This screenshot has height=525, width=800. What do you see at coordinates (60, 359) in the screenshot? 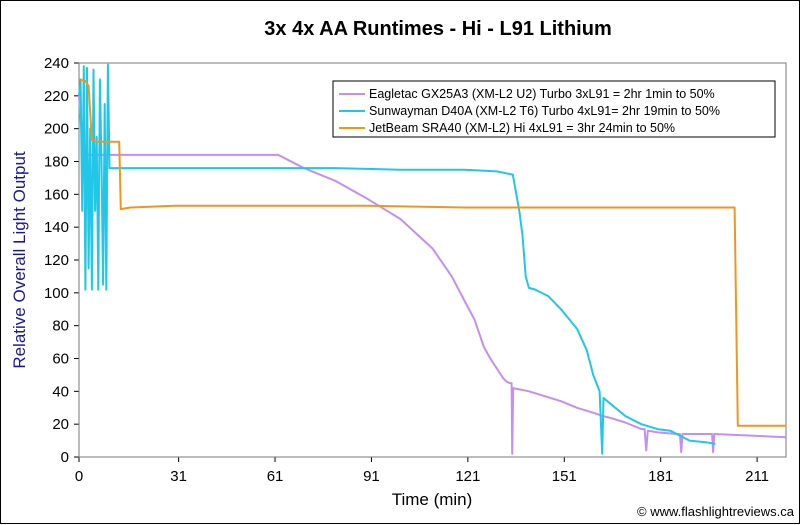
I see `y-tick-label: 60` at bounding box center [60, 359].